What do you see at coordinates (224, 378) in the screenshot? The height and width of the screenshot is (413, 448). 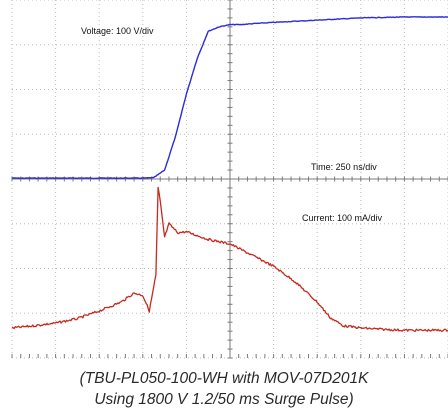 I see `caption-line-1: (TBU-PL050-100-WH with MOV-07D201K` at bounding box center [224, 378].